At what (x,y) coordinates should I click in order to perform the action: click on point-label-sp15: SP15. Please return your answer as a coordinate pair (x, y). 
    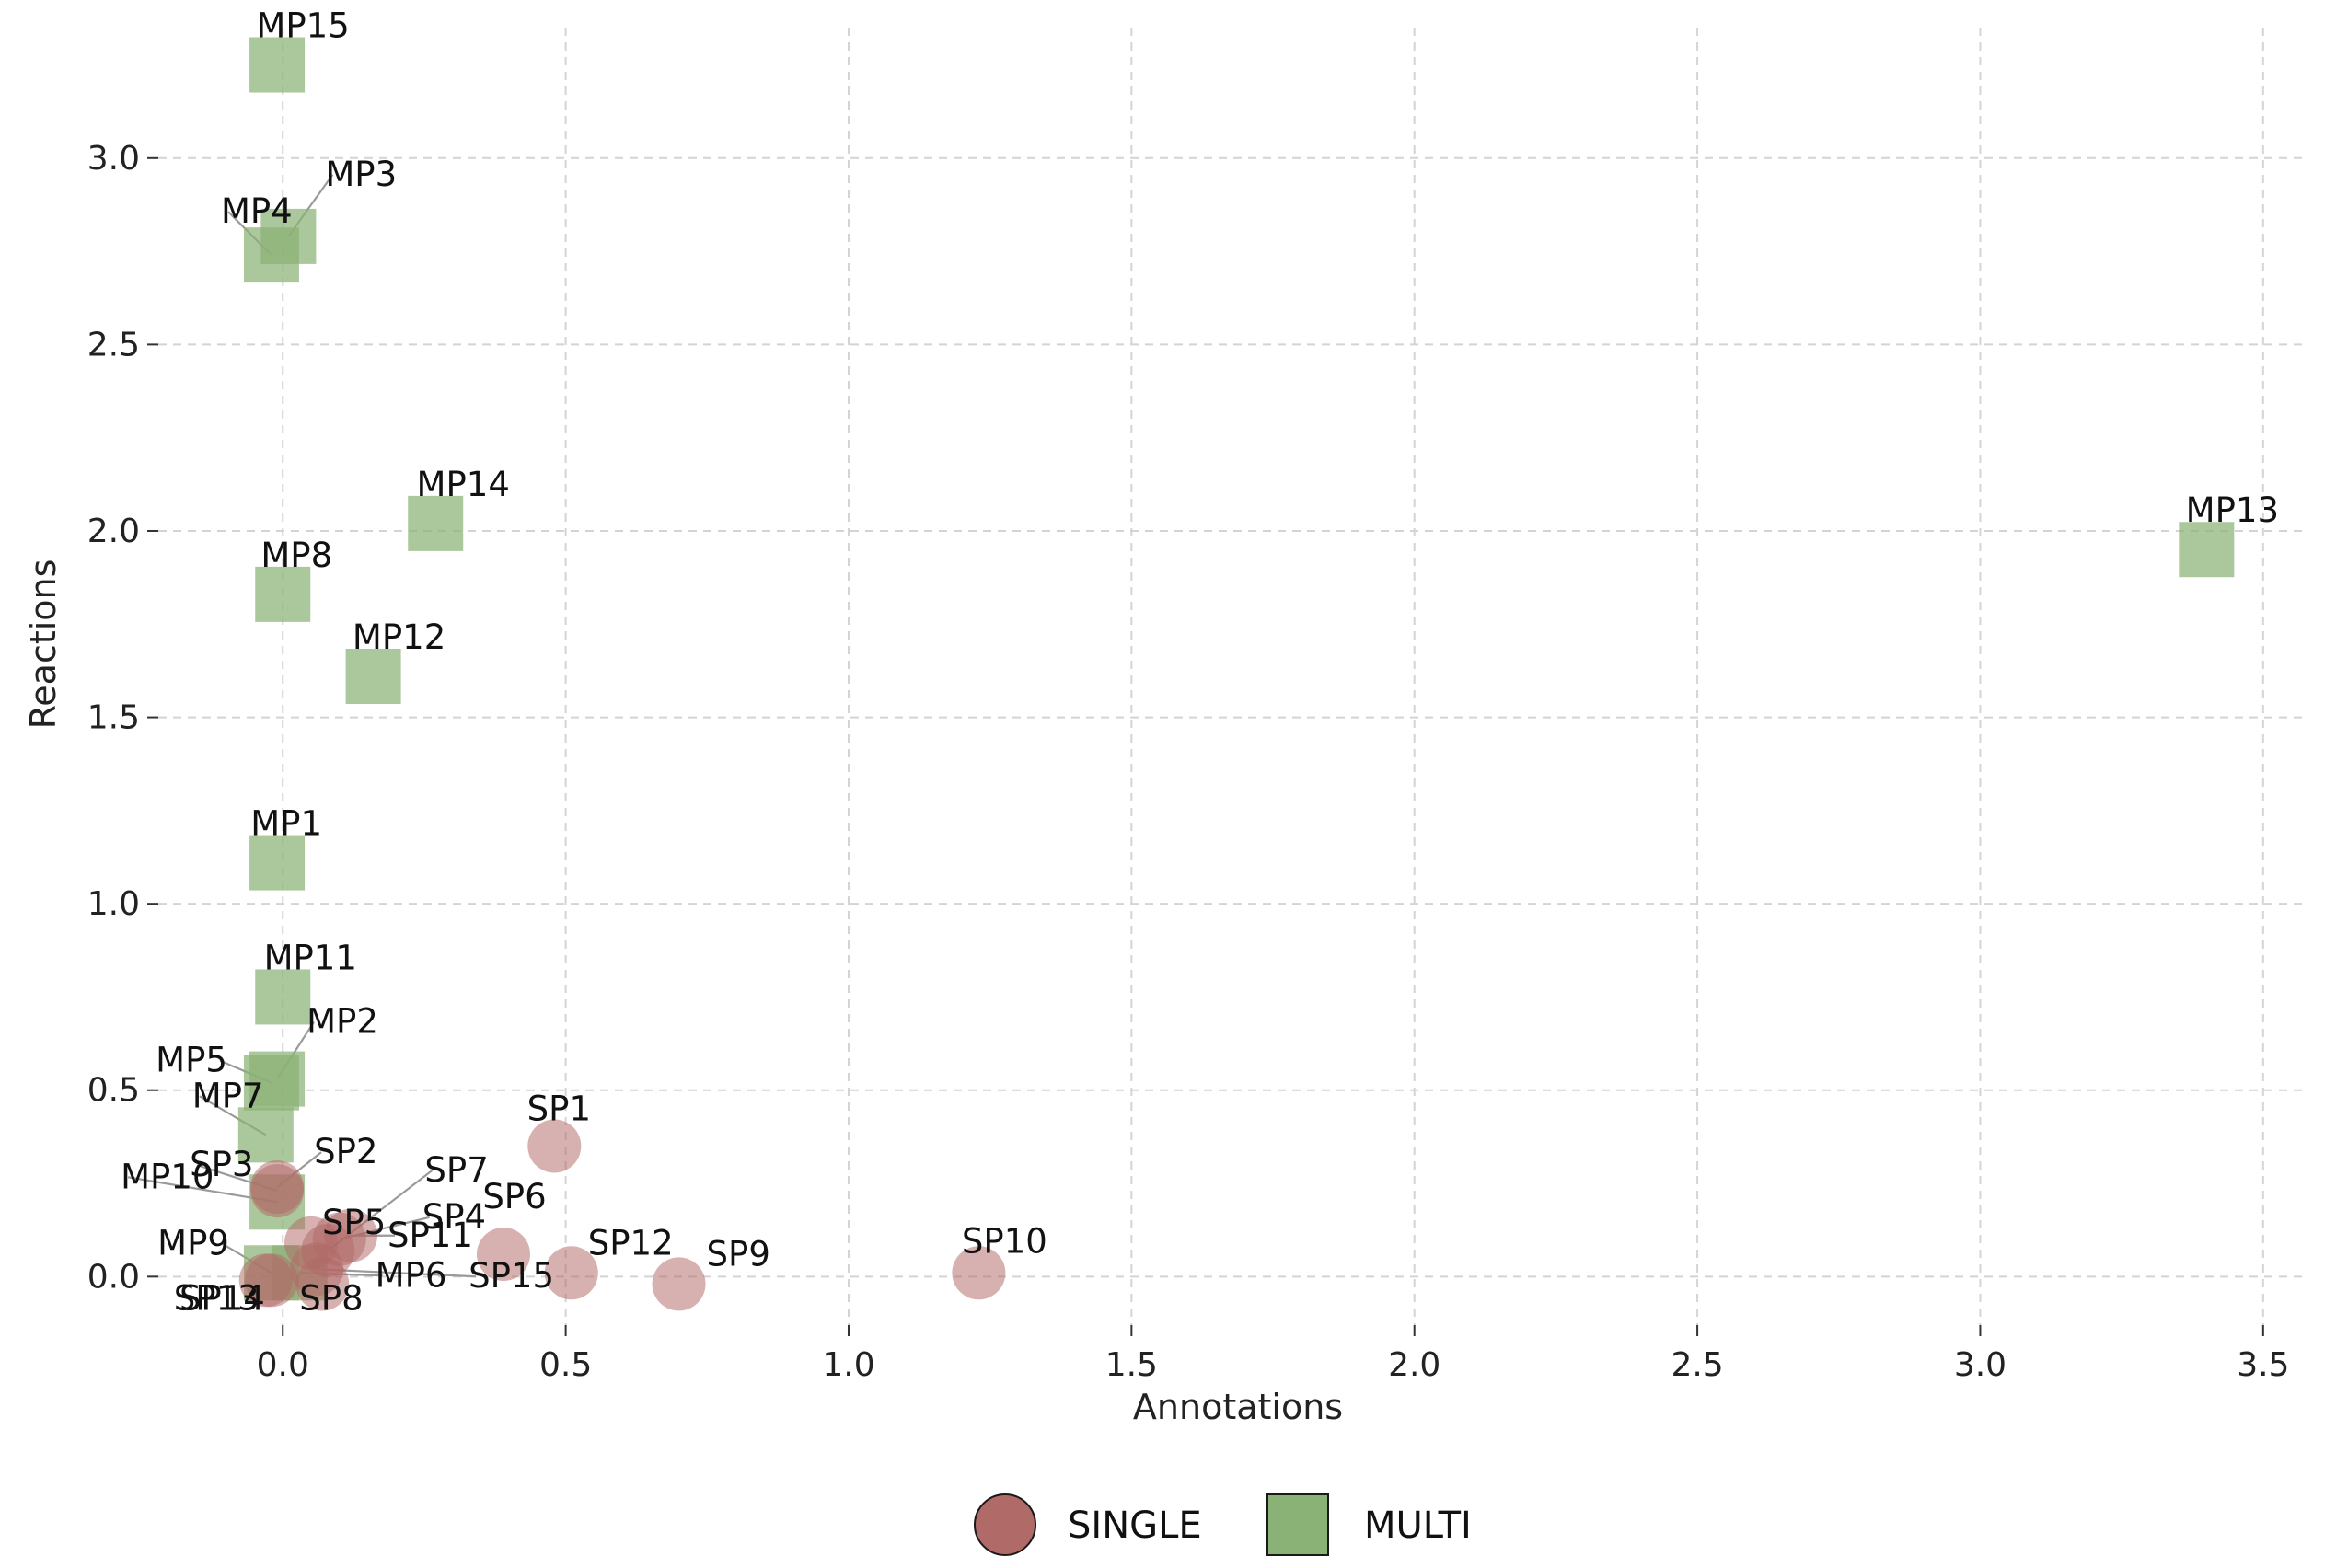
    Looking at the image, I should click on (511, 1276).